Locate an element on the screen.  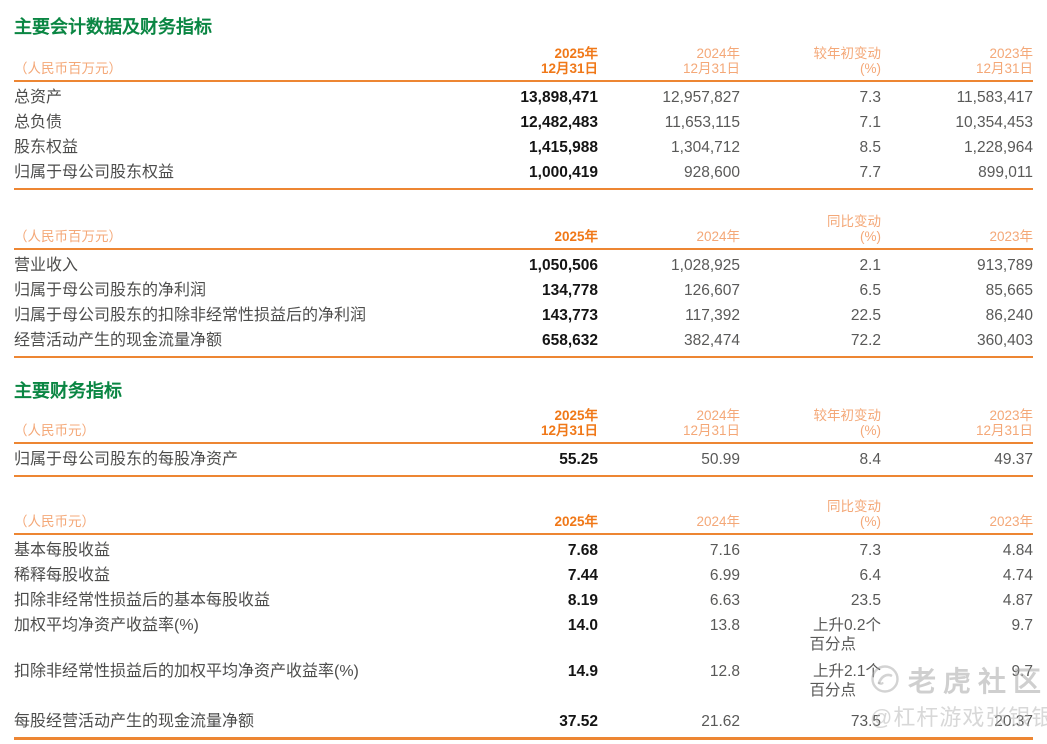
value-2025: 7.44 is located at coordinates (582, 575).